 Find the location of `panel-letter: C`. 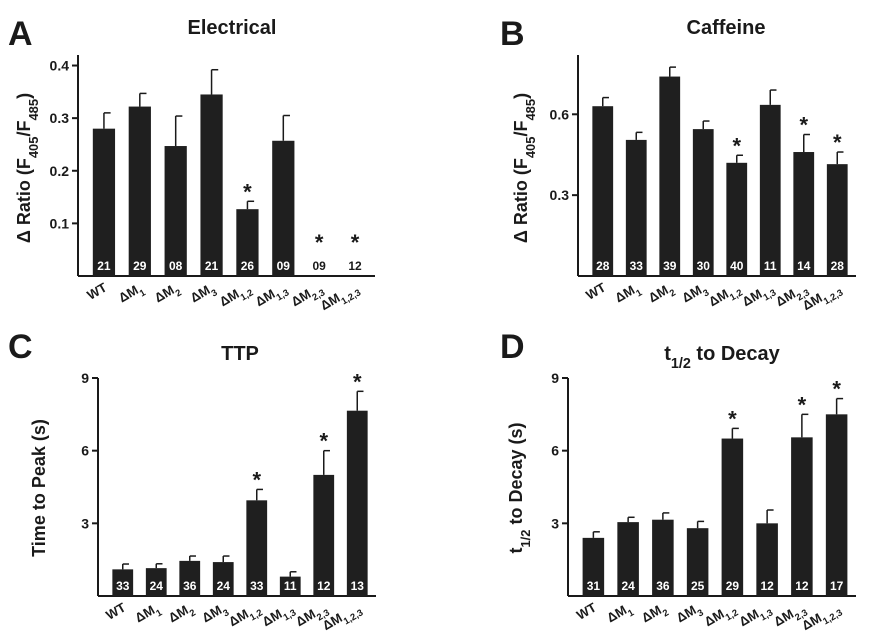

panel-letter: C is located at coordinates (20, 347).